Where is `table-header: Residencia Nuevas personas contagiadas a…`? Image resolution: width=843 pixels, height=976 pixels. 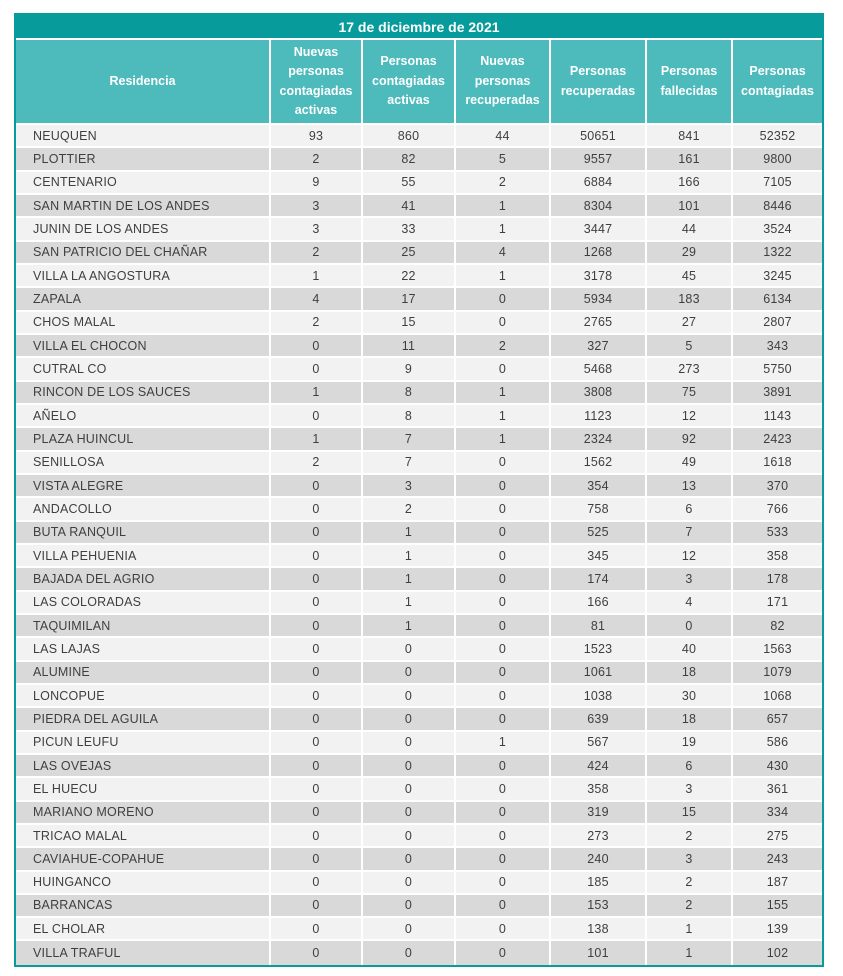
table-header: Residencia Nuevas personas contagiadas a… is located at coordinates (419, 82).